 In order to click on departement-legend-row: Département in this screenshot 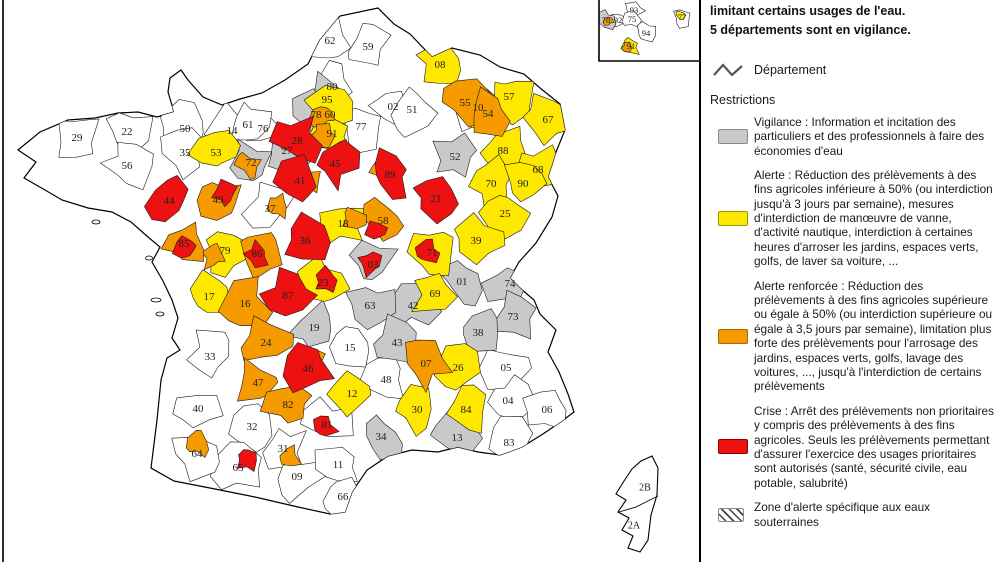, I will do `click(853, 70)`.